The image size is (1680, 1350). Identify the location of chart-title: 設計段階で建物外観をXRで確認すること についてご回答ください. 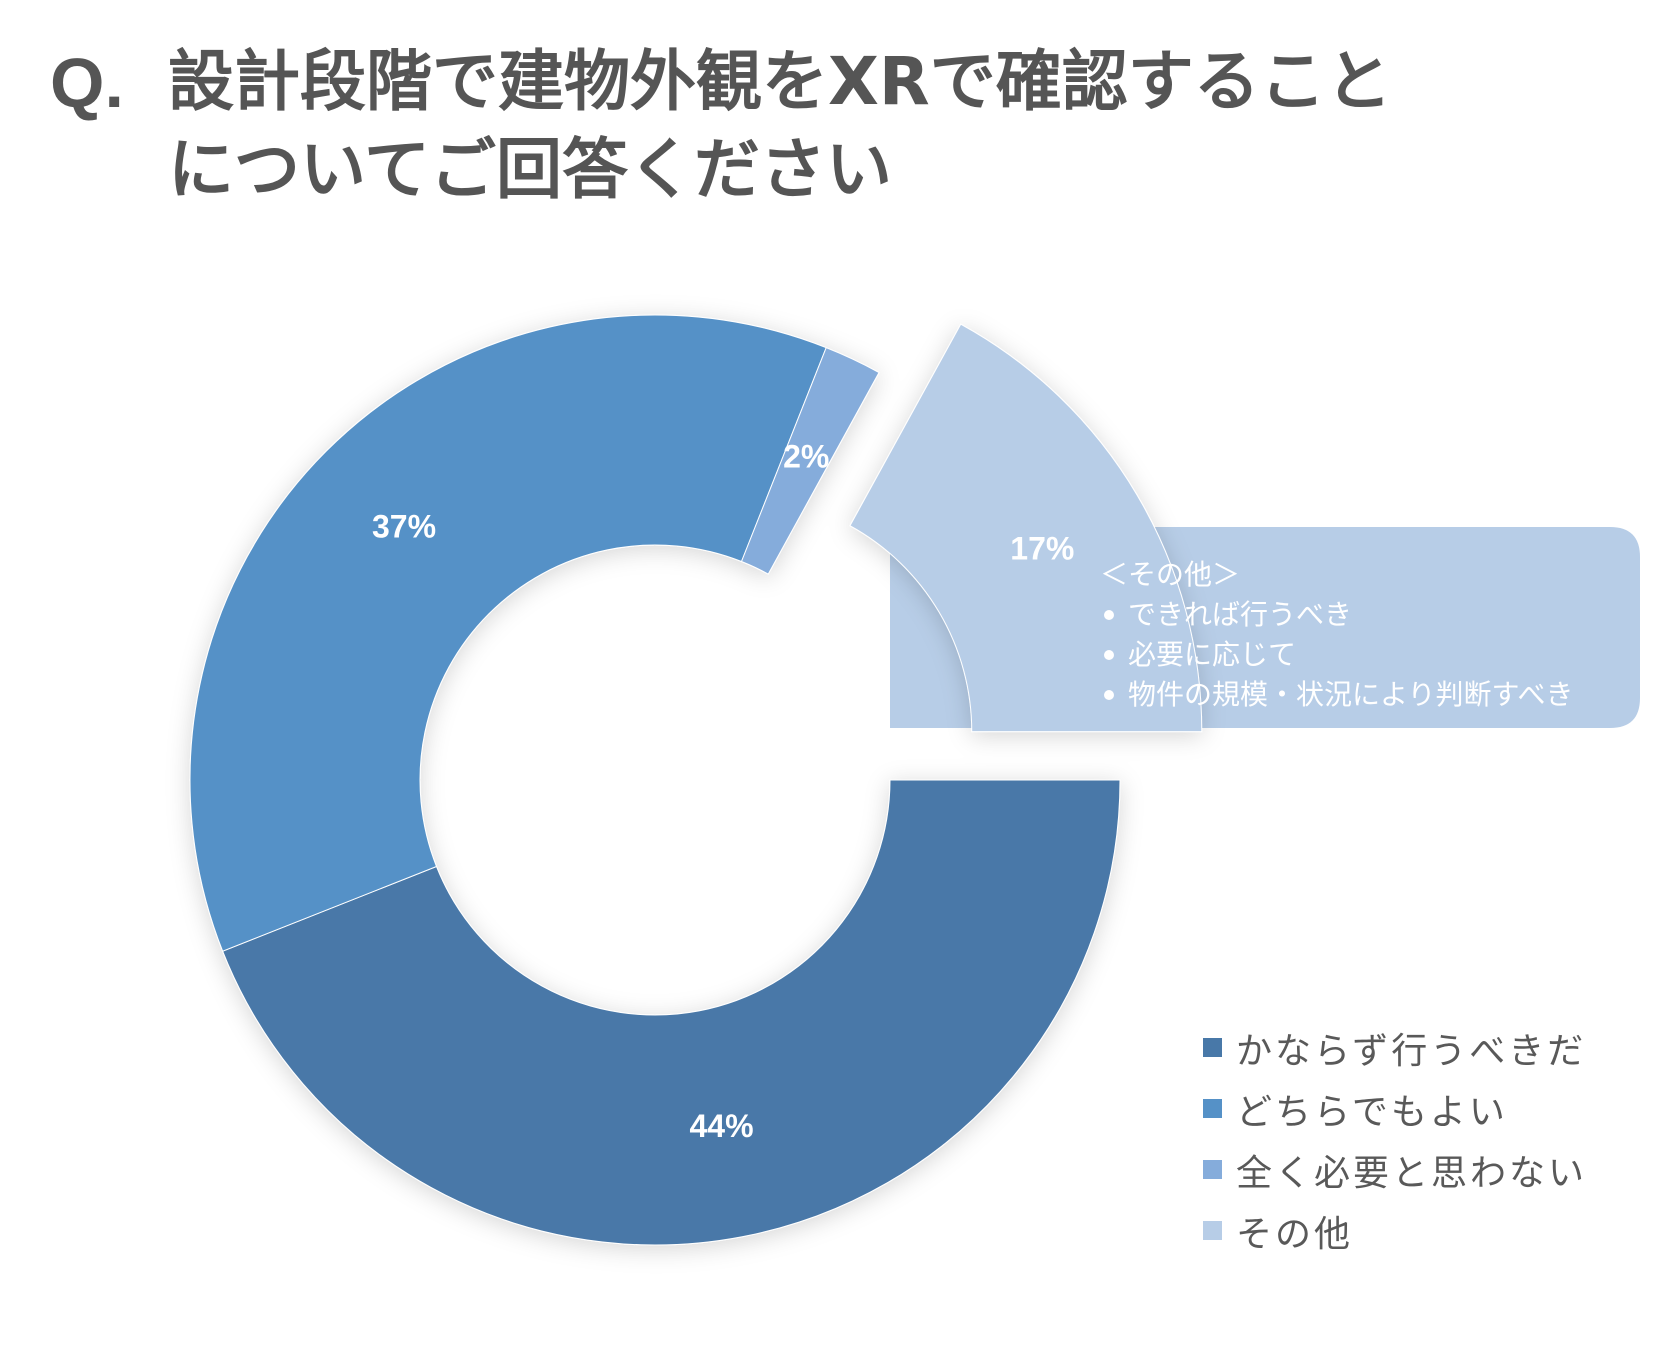
(848, 126).